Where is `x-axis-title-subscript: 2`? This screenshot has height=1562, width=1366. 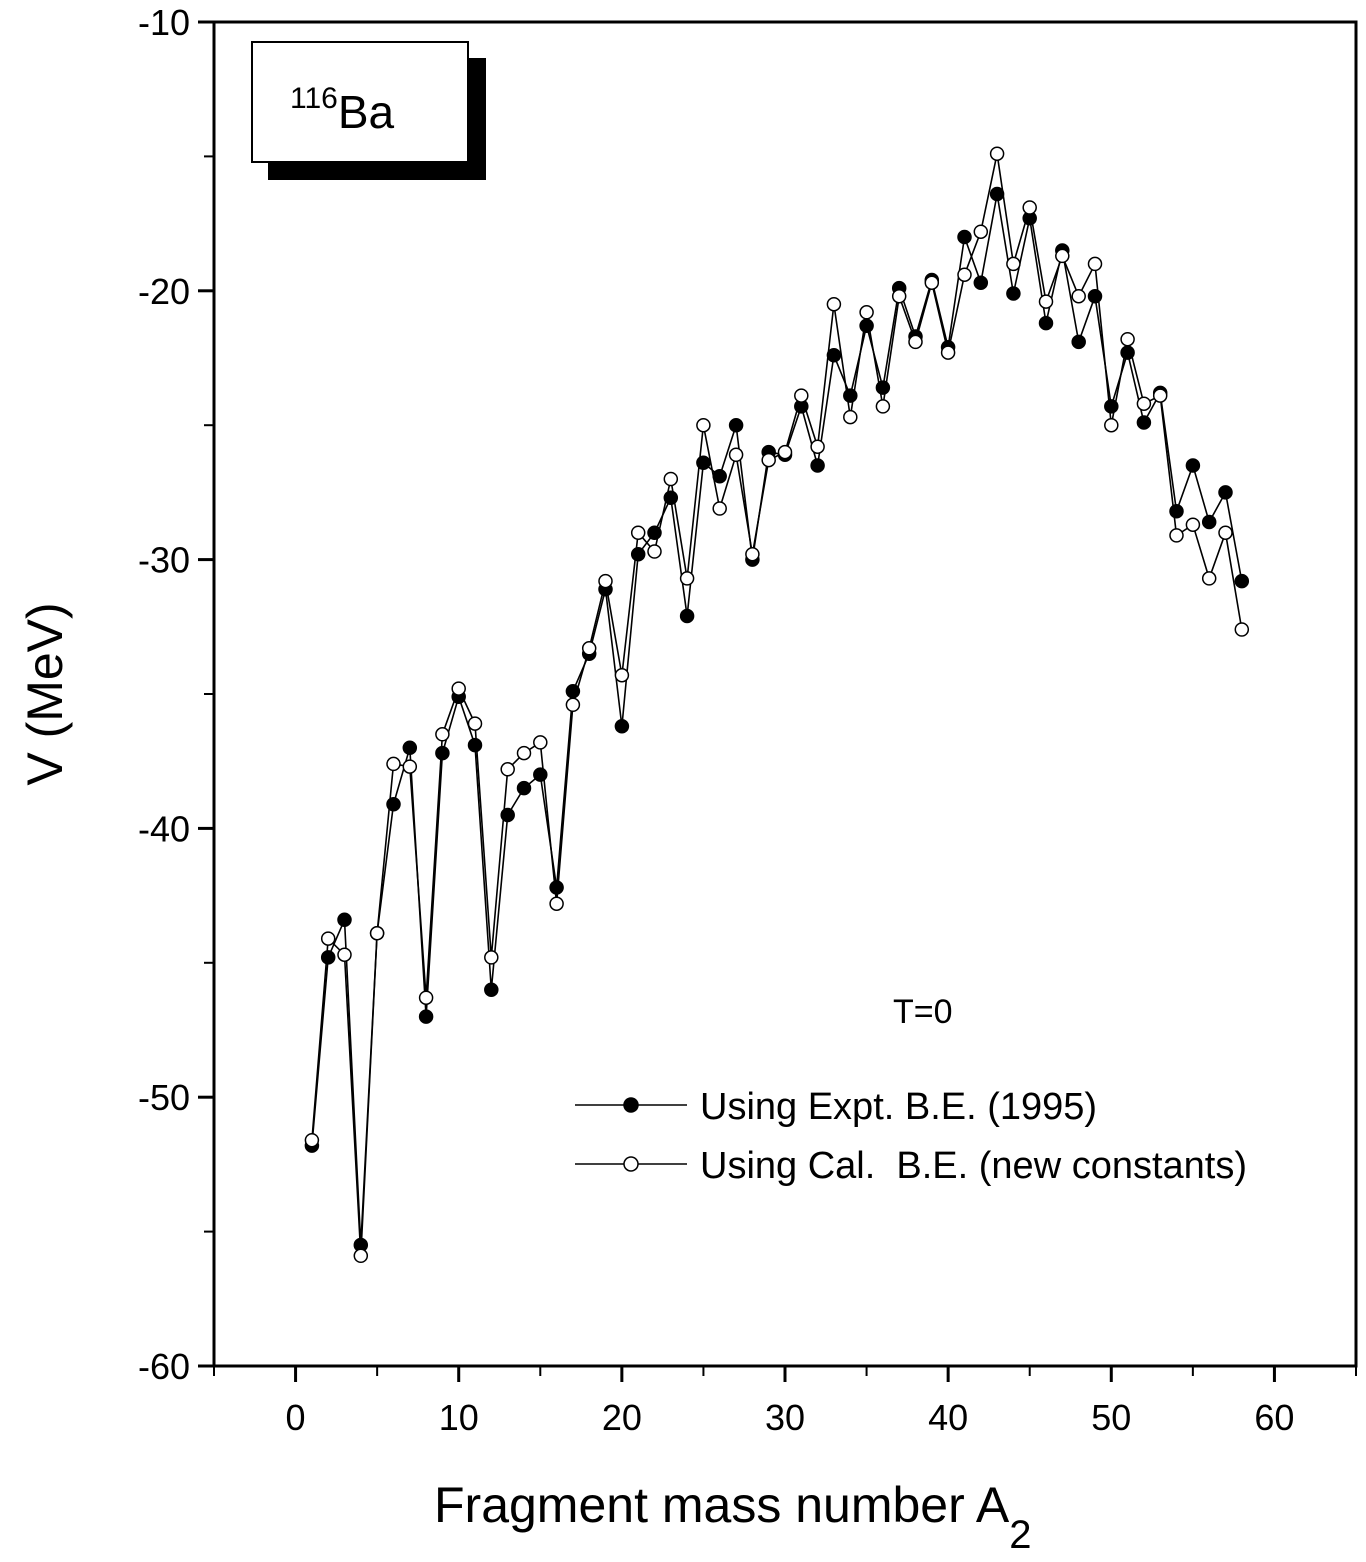
x-axis-title-subscript: 2 is located at coordinates (1020, 1535).